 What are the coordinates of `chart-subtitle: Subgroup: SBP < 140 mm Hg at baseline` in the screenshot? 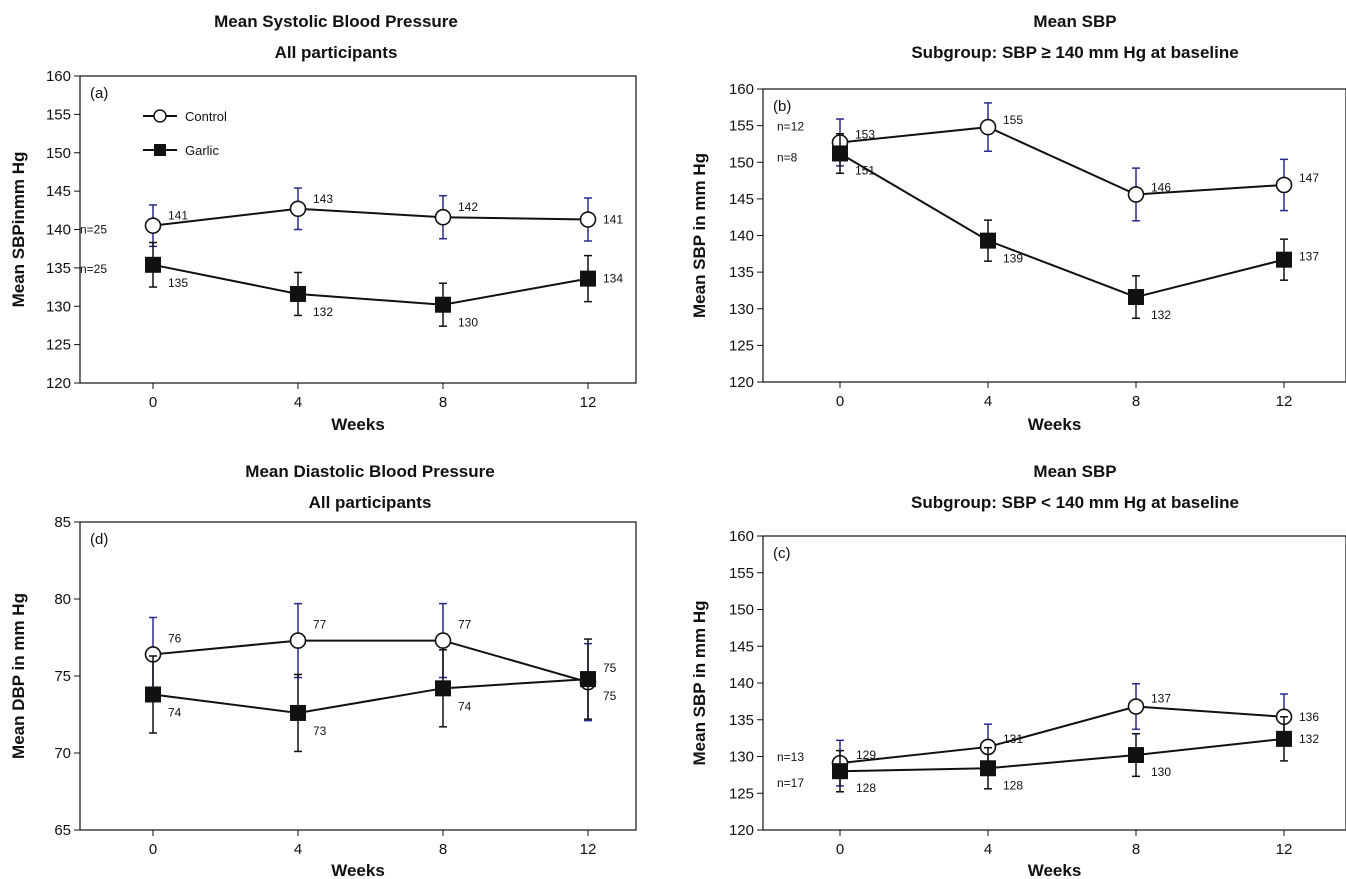 It's located at (1075, 502).